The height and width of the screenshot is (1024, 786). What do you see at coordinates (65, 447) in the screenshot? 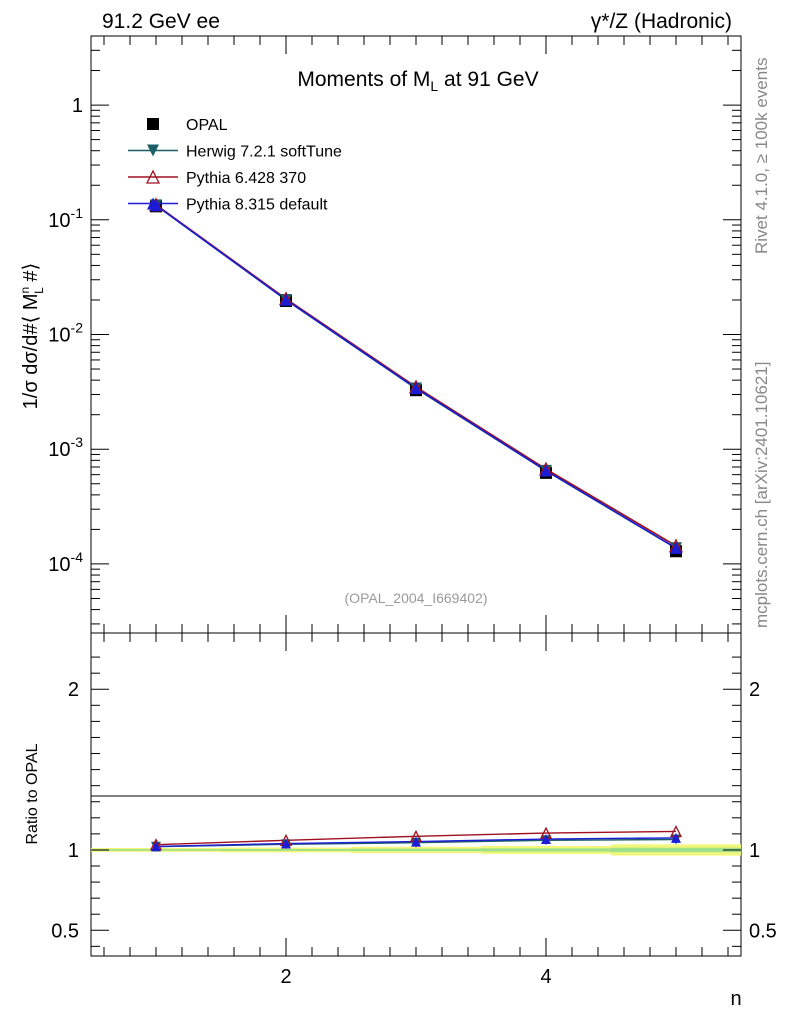
I see `y-tick-label: 10⁻³` at bounding box center [65, 447].